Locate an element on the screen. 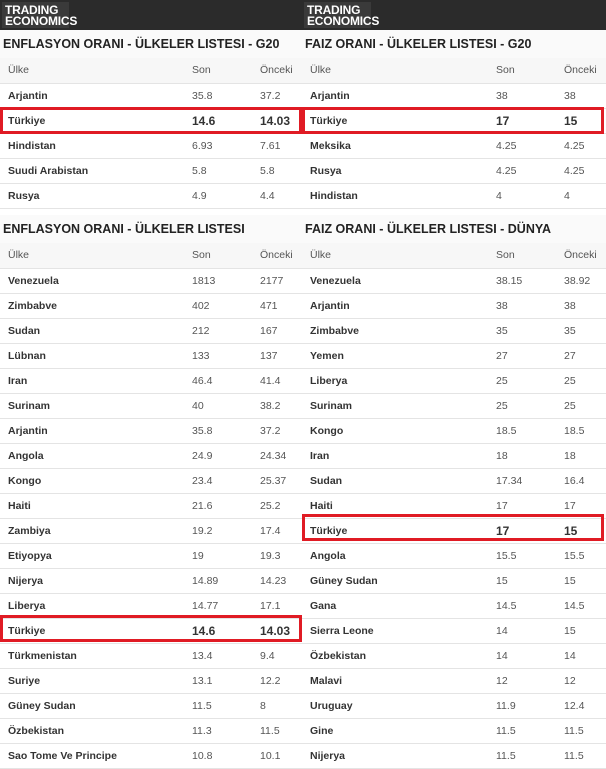 Image resolution: width=606 pixels, height=769 pixels. country-link: Güney Sudan is located at coordinates (395, 581).